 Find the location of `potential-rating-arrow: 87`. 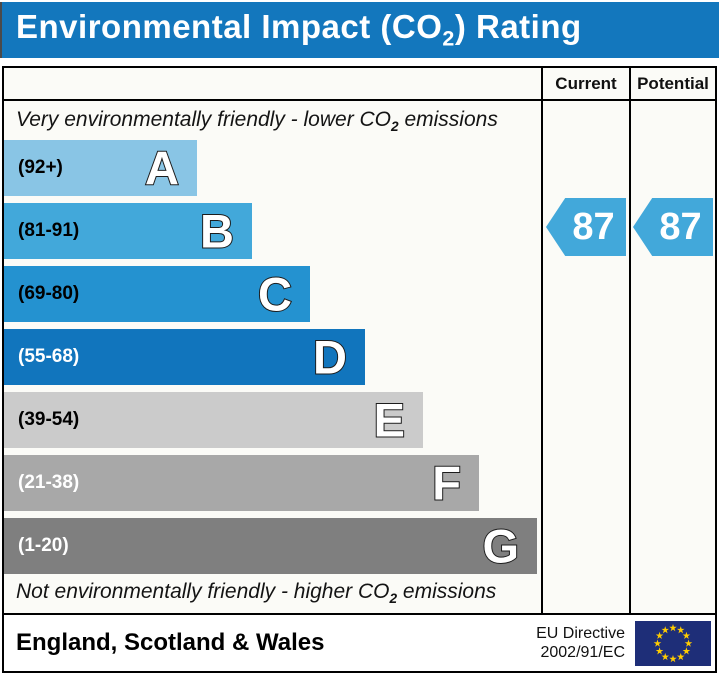

potential-rating-arrow: 87 is located at coordinates (673, 227).